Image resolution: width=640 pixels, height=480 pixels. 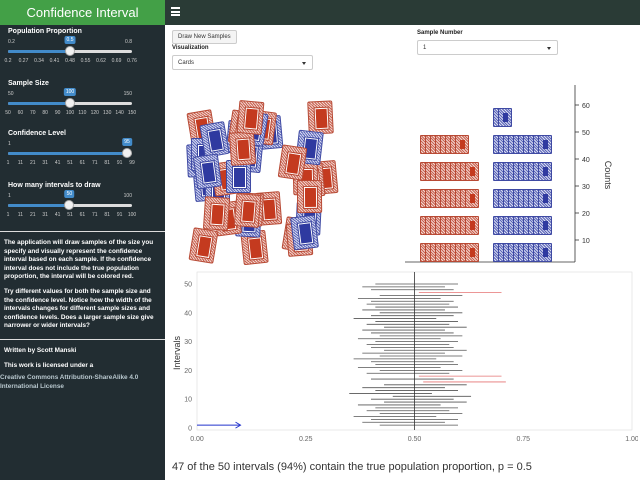 I want to click on slider-min: 0.2, so click(x=11, y=42).